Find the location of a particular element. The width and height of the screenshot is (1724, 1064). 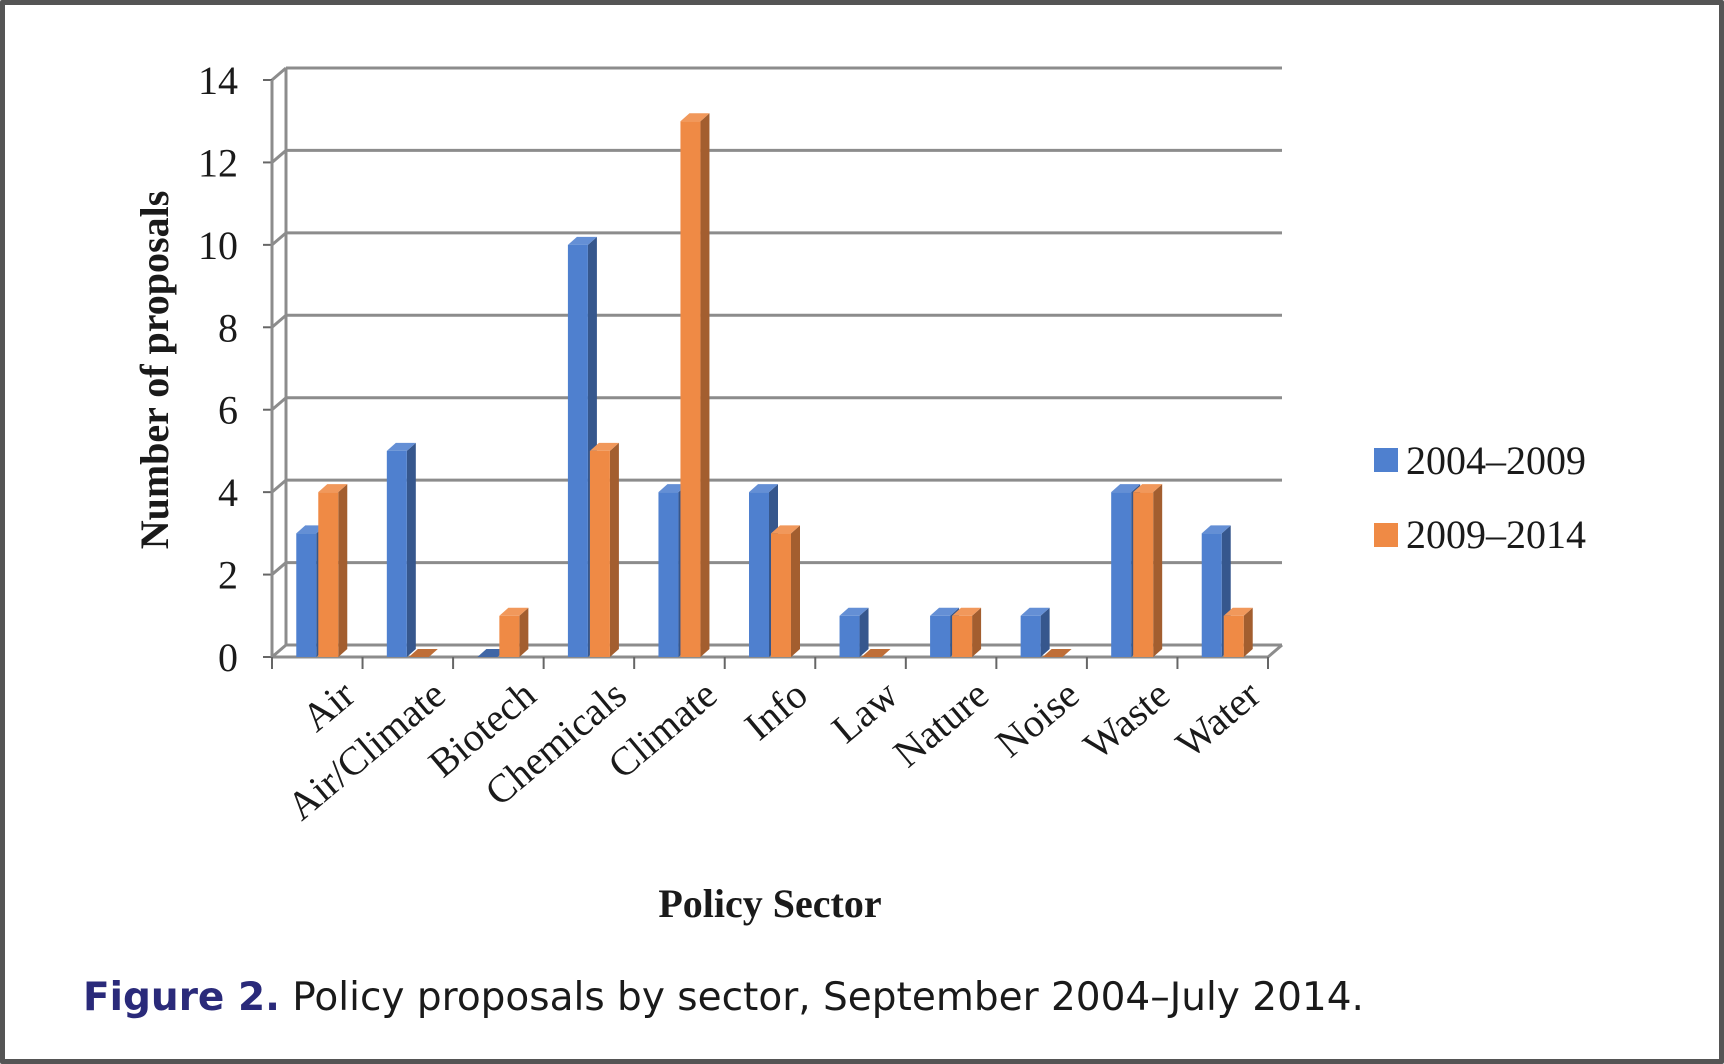

legend-label-2004-2009: 2004–2009 is located at coordinates (1496, 460).